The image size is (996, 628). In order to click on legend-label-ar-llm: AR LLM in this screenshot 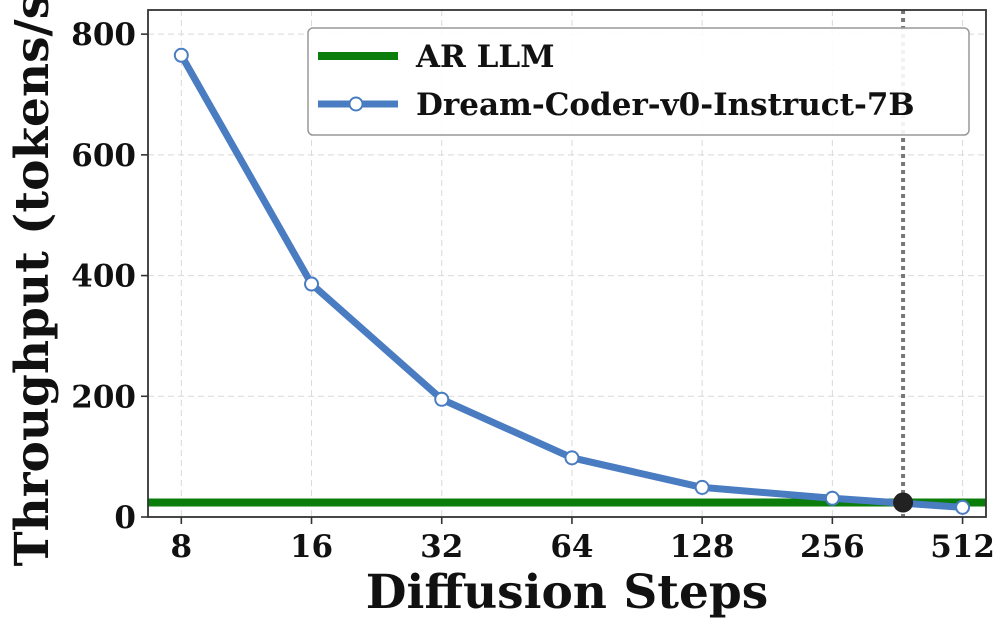, I will do `click(485, 57)`.